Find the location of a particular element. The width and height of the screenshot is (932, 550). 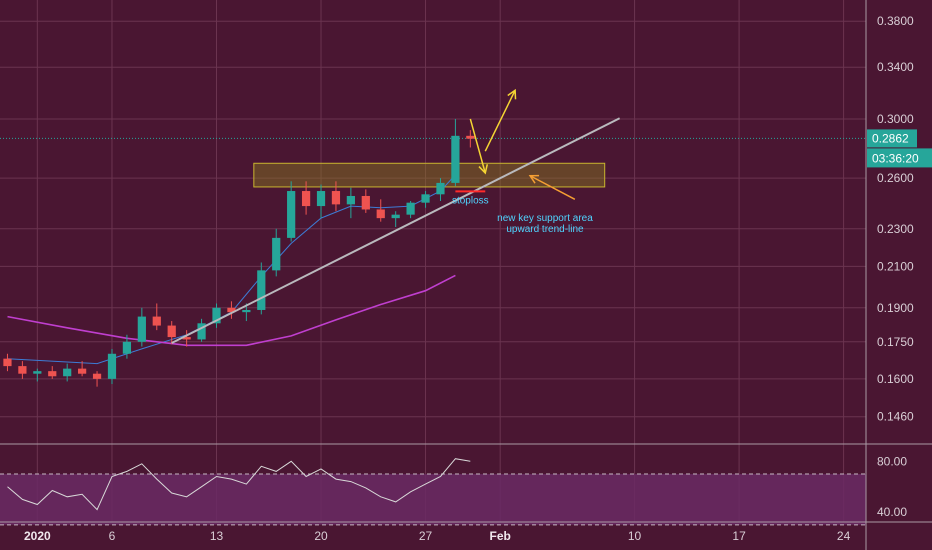

time-axis: 2020 6 13 20 27 Feb 10 17 24 is located at coordinates (437, 536).